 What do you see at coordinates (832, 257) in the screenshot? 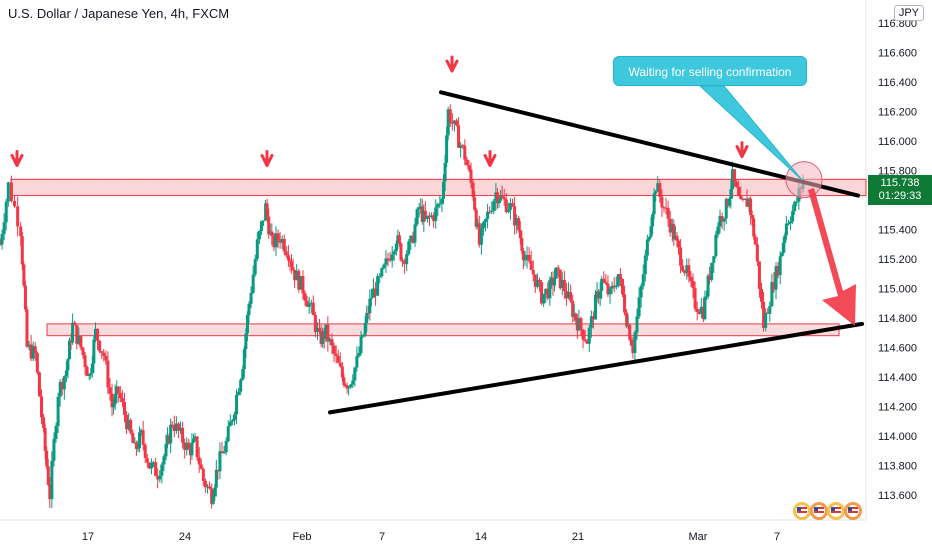
I see `projection-arrow-icon` at bounding box center [832, 257].